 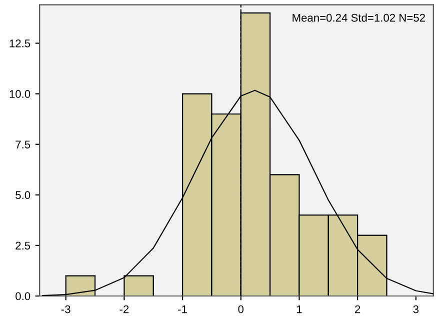 I want to click on y-tick-label: 12.5, so click(x=20, y=43).